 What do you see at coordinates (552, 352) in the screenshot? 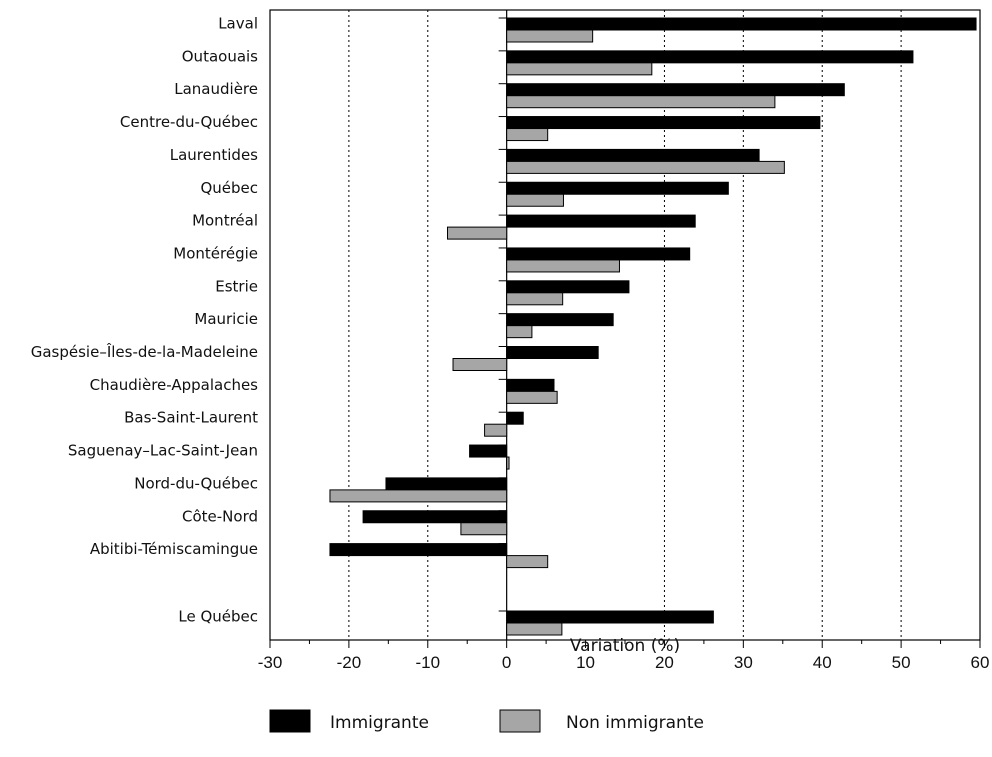
I see `bar-immigrante-gaspesie-iles-de-la-madeleine` at bounding box center [552, 352].